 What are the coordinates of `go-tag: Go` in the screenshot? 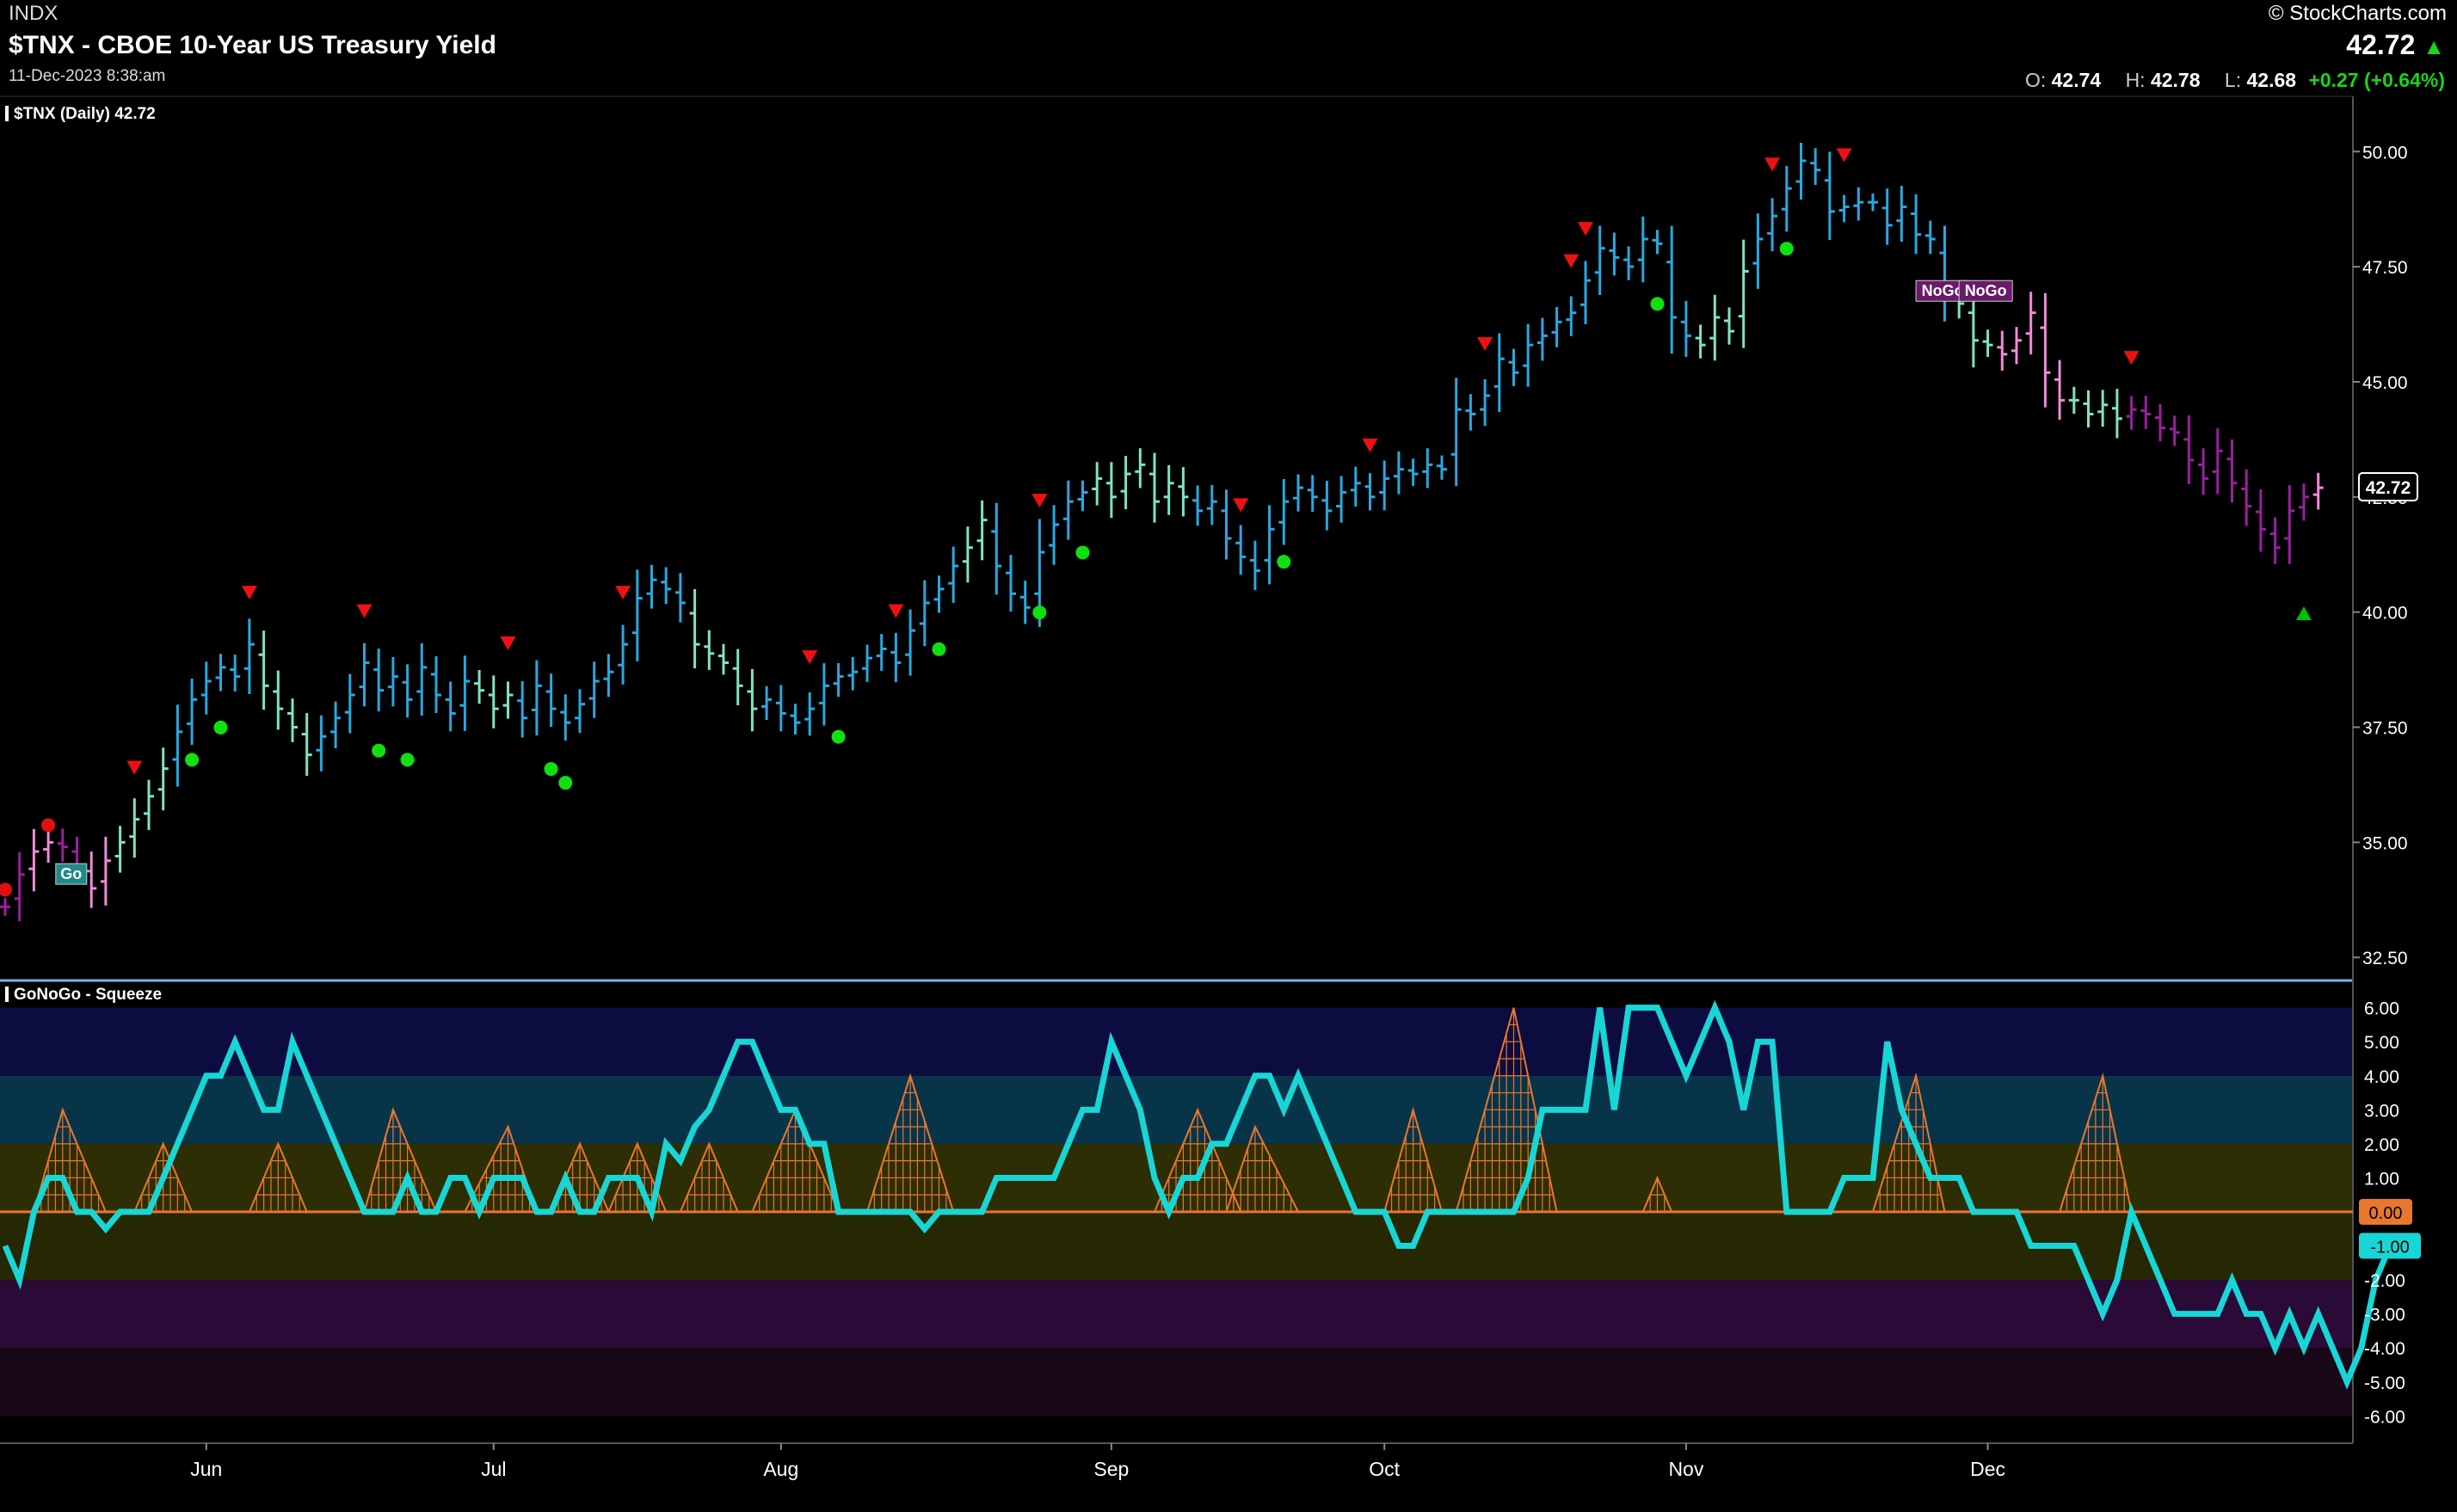 It's located at (71, 874).